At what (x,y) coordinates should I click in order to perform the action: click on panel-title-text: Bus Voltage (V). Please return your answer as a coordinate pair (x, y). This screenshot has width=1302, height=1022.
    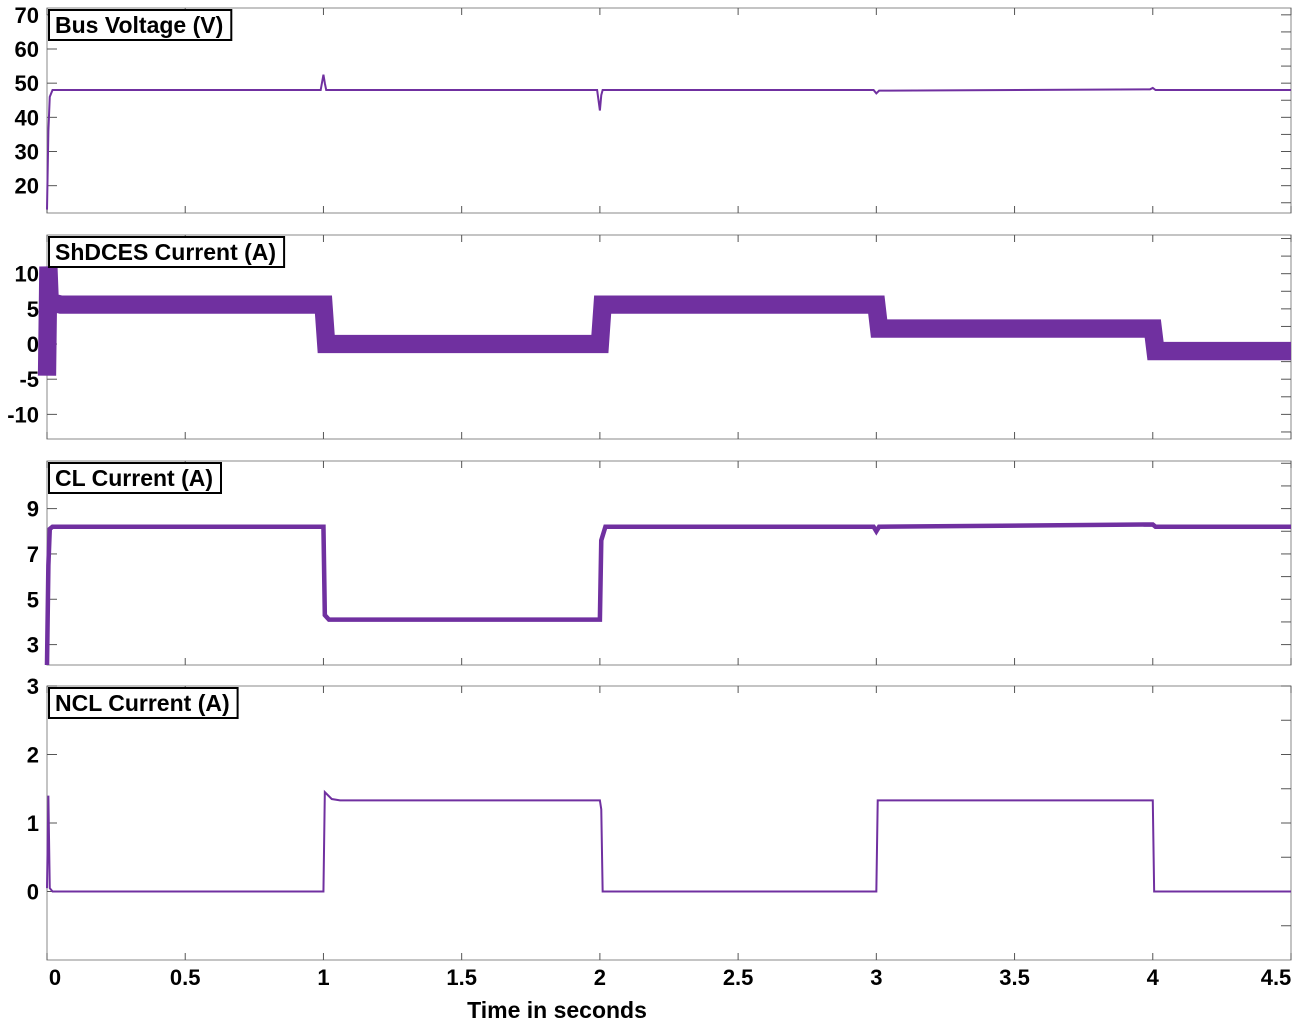
    Looking at the image, I should click on (139, 25).